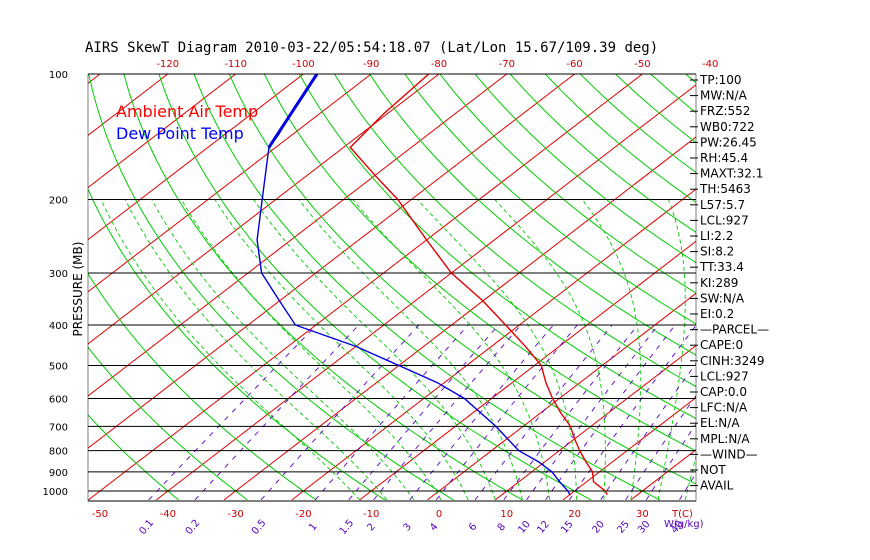  What do you see at coordinates (598, 527) in the screenshot?
I see `mixing-ratio-tick-label: 20` at bounding box center [598, 527].